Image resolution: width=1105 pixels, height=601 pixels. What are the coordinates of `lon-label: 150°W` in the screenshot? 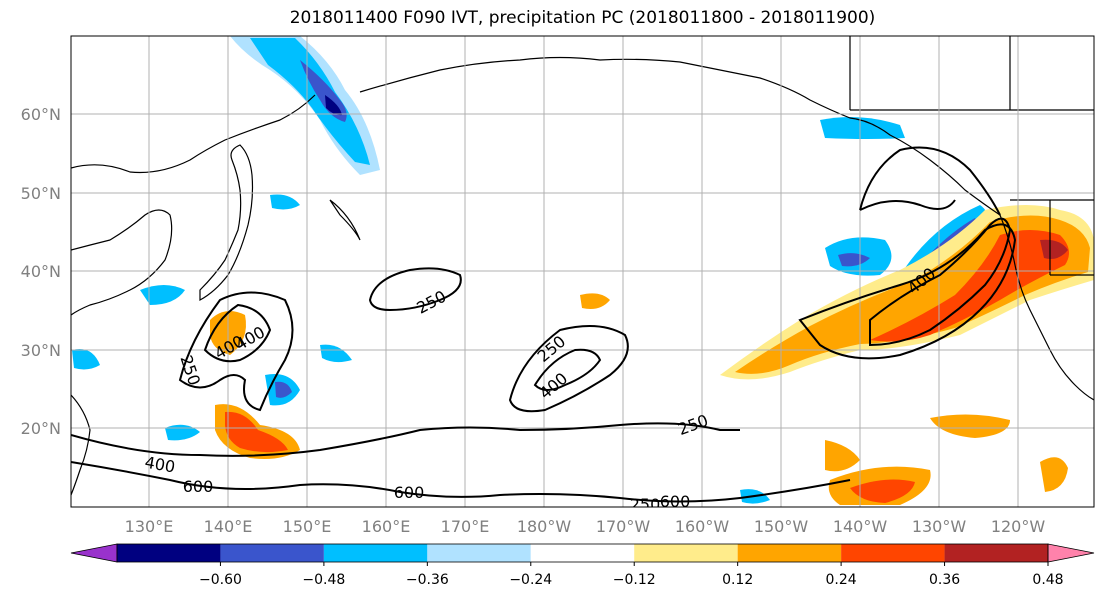 It's located at (781, 526).